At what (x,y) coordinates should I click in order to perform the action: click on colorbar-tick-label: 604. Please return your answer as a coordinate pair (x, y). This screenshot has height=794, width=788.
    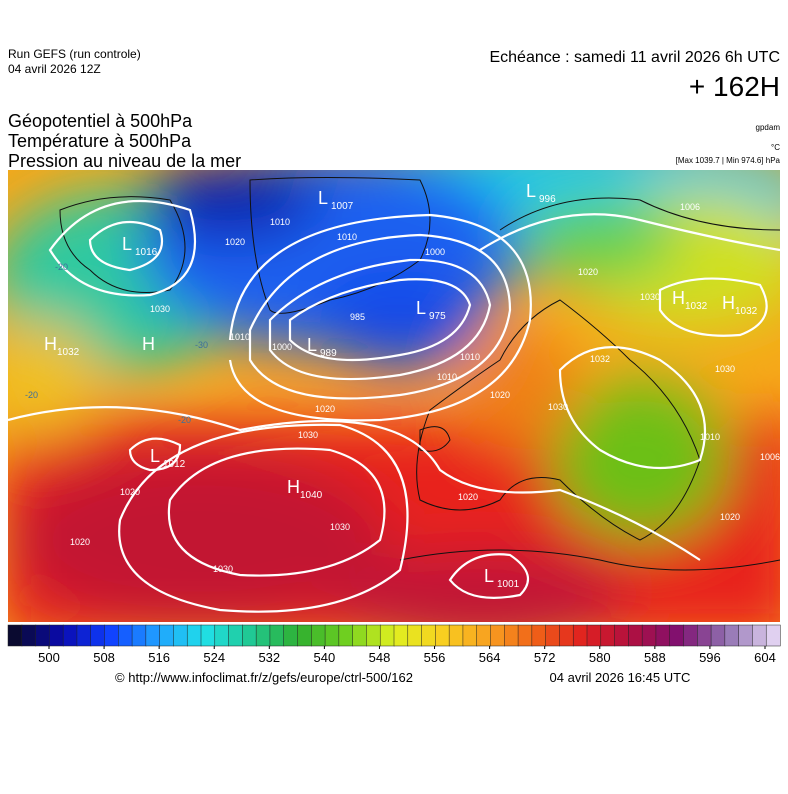
    Looking at the image, I should click on (765, 657).